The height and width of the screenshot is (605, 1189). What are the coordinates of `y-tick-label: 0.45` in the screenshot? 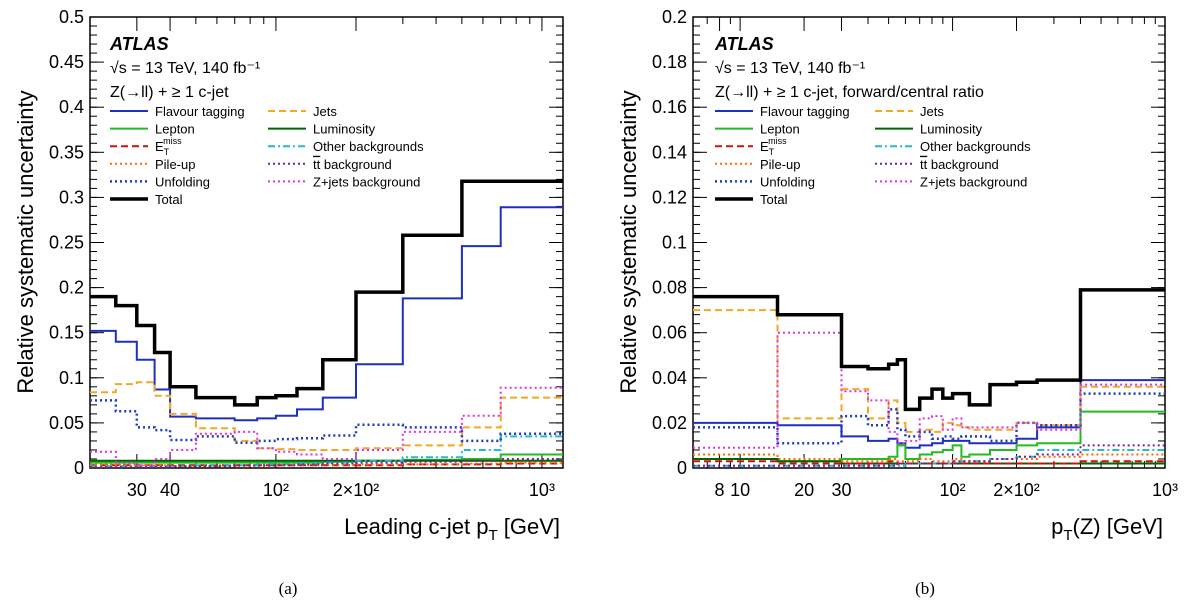 It's located at (66, 62).